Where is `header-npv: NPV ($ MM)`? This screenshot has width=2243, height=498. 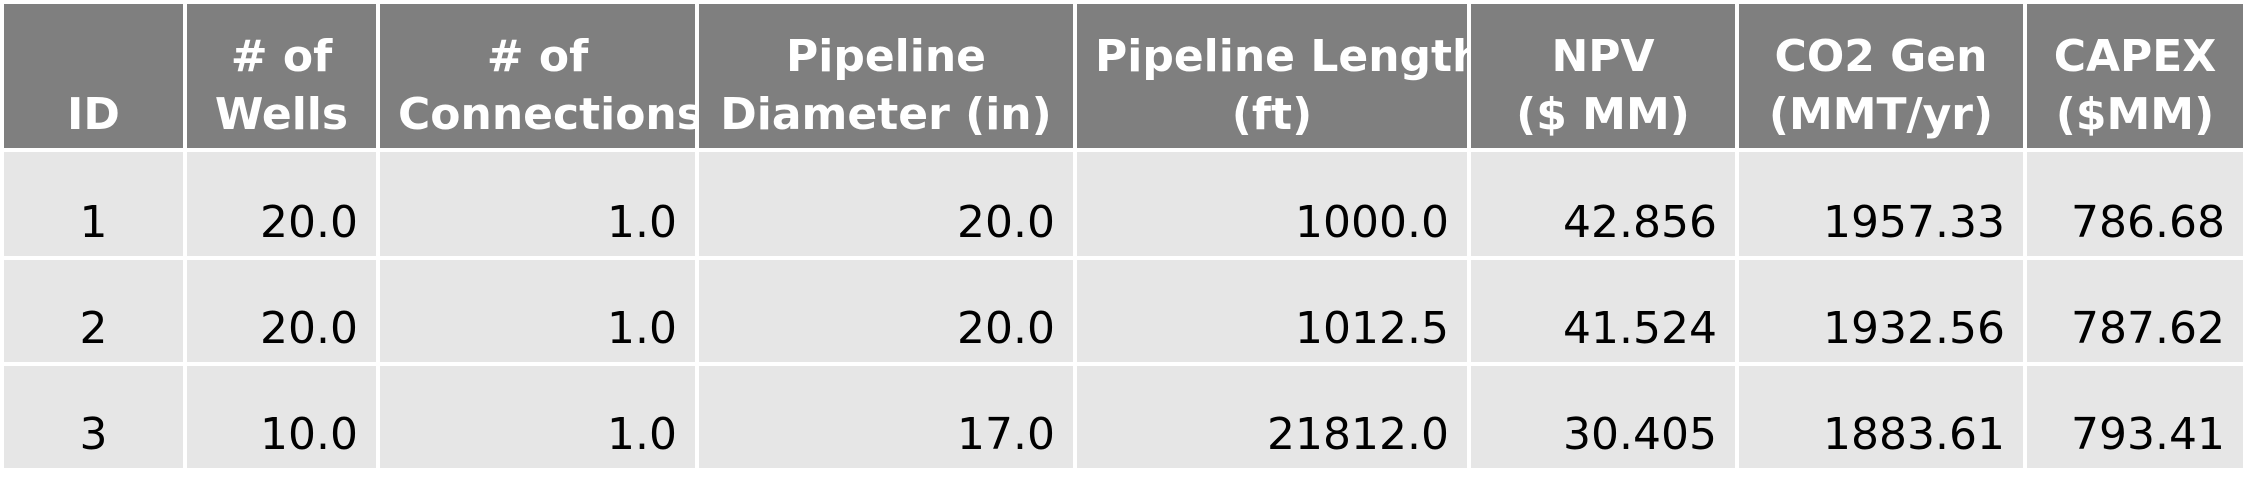
header-npv: NPV ($ MM) is located at coordinates (1603, 76).